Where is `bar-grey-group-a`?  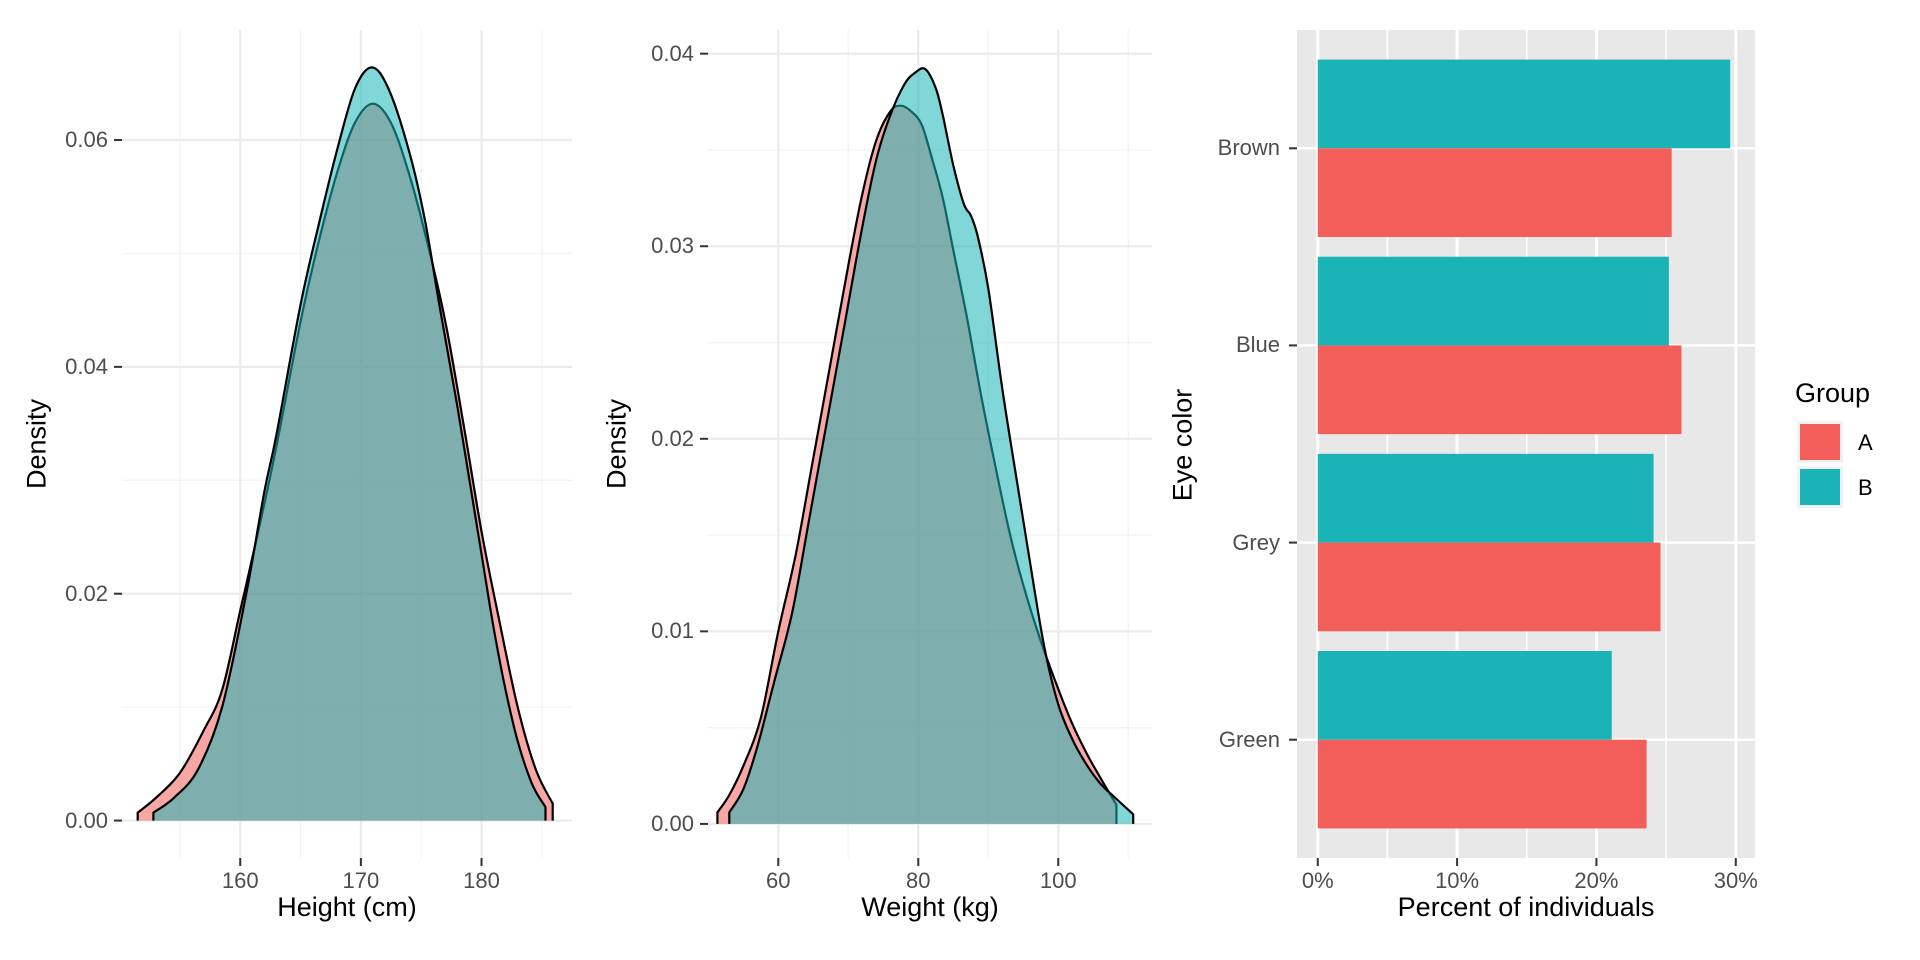 bar-grey-group-a is located at coordinates (1489, 587).